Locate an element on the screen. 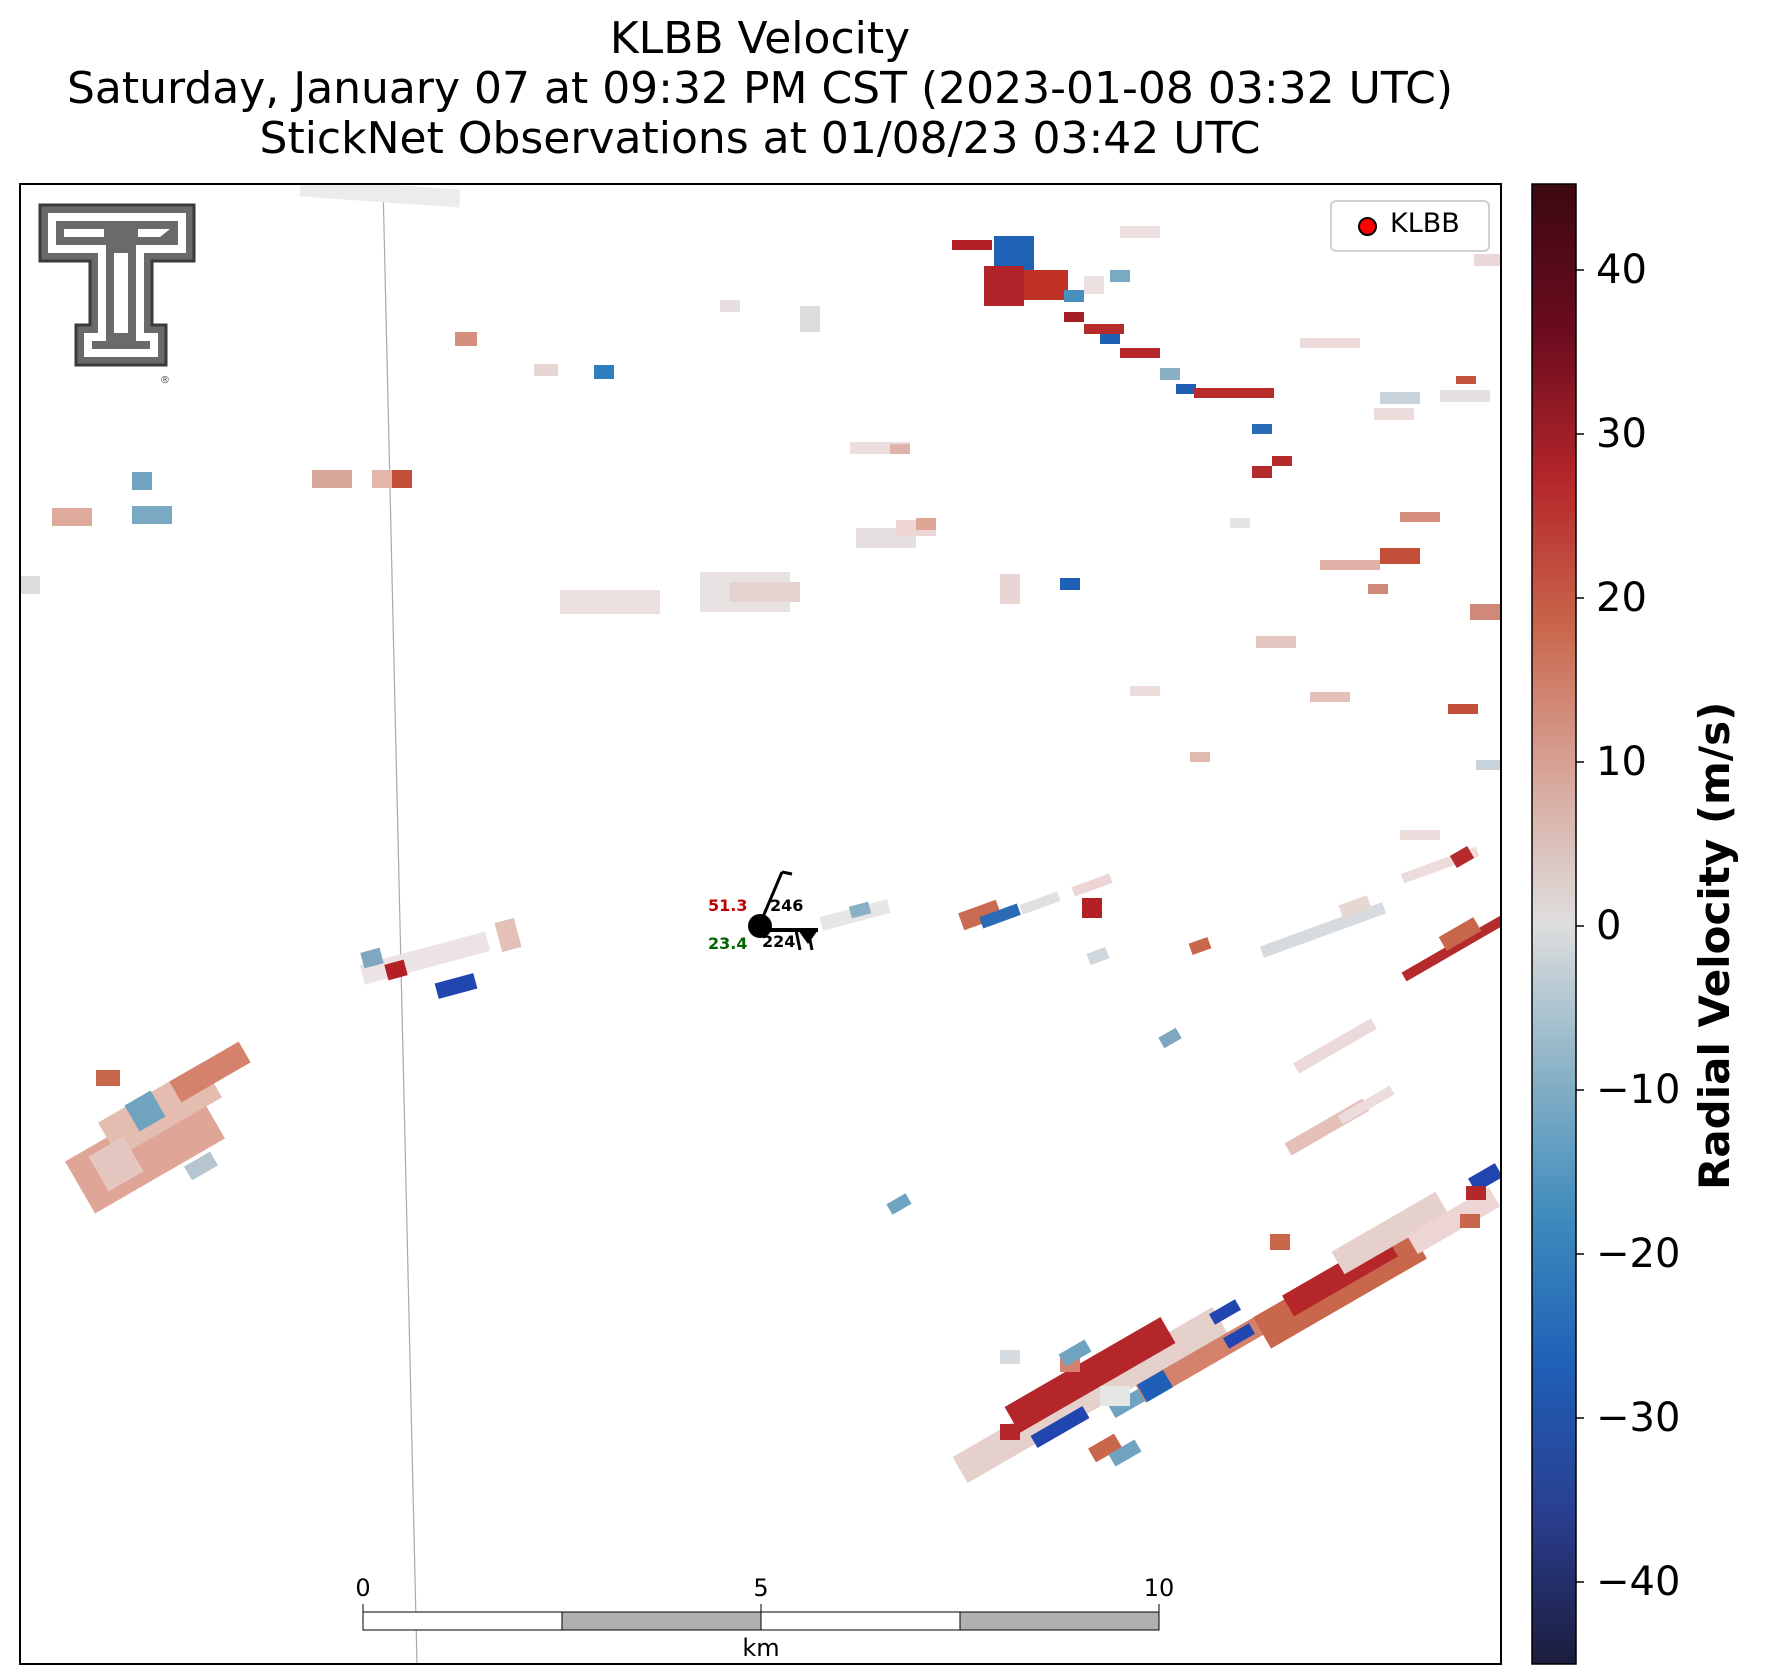 The image size is (1773, 1680). echo-line-middle is located at coordinates (930, 1030).